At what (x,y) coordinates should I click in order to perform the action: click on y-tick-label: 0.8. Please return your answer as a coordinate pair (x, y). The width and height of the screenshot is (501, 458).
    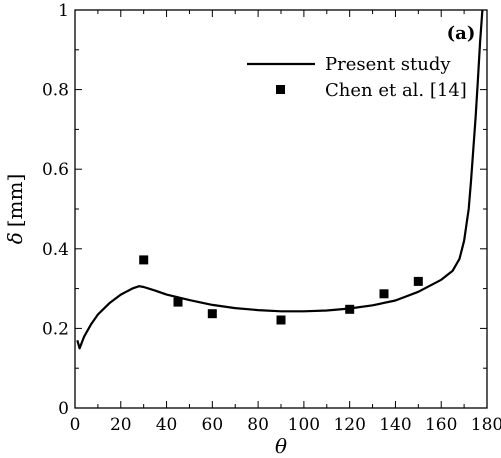
    Looking at the image, I should click on (55, 91).